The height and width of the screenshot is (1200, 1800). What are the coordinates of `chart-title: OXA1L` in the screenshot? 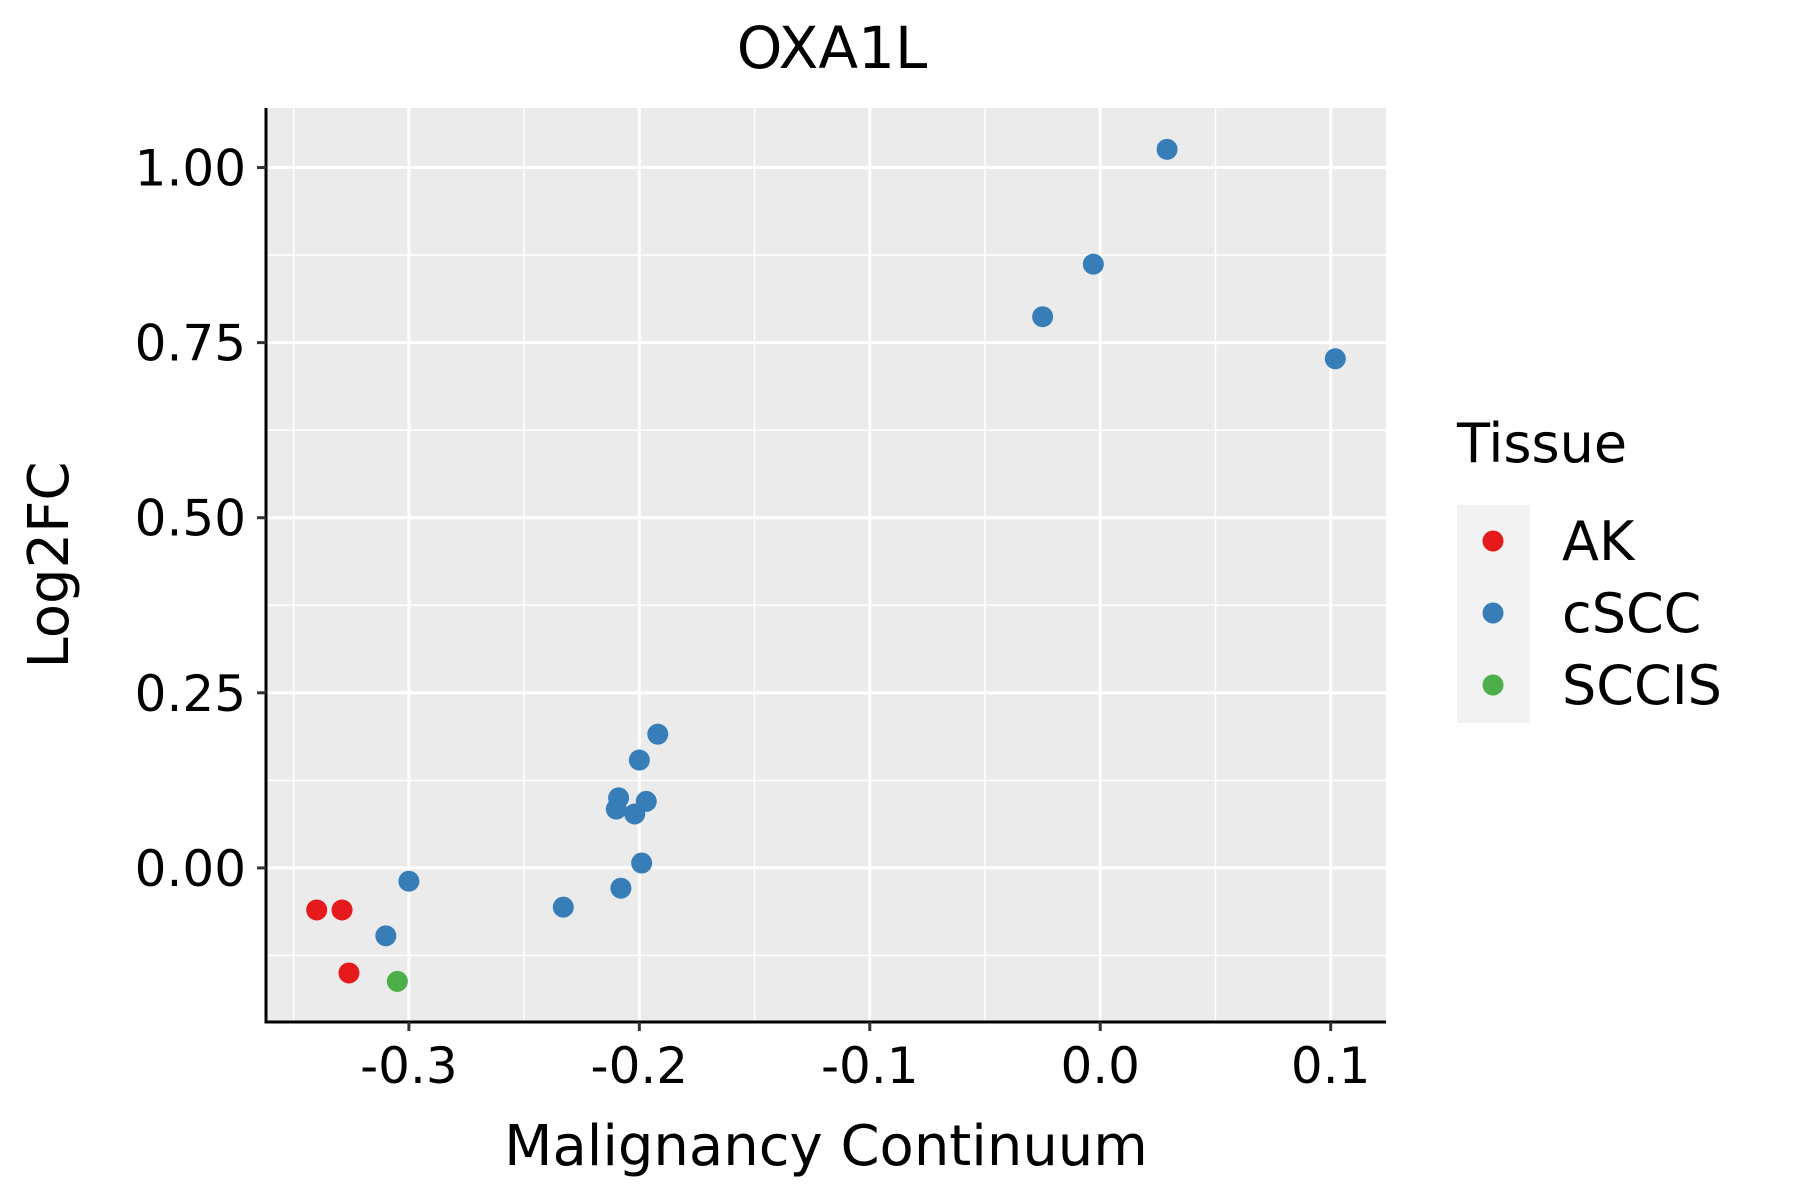 It's located at (832, 48).